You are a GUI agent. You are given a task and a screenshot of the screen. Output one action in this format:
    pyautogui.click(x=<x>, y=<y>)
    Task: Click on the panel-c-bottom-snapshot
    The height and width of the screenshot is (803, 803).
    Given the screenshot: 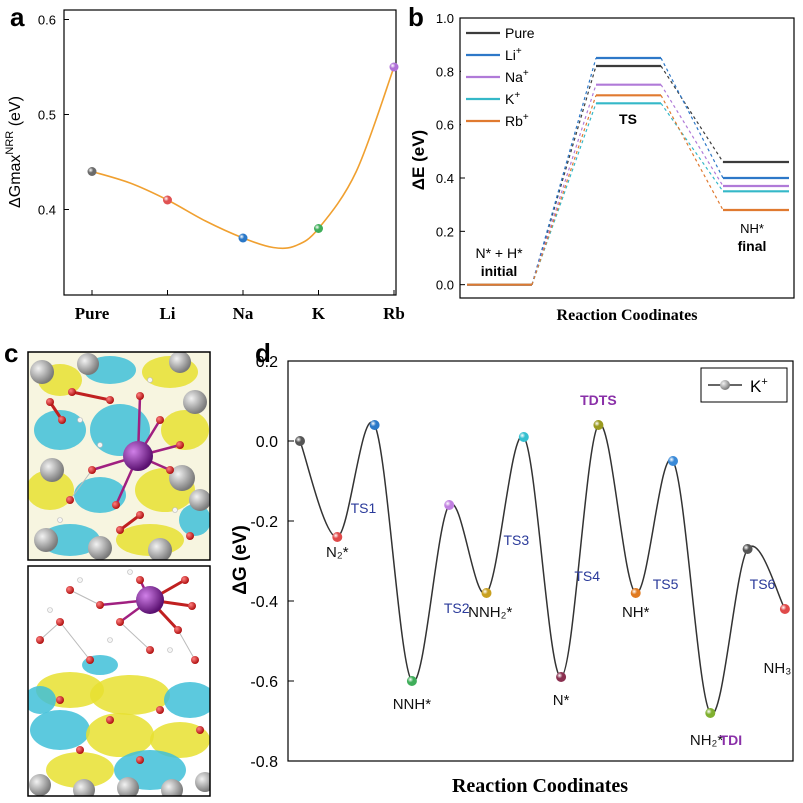 What is the action you would take?
    pyautogui.click(x=119, y=681)
    